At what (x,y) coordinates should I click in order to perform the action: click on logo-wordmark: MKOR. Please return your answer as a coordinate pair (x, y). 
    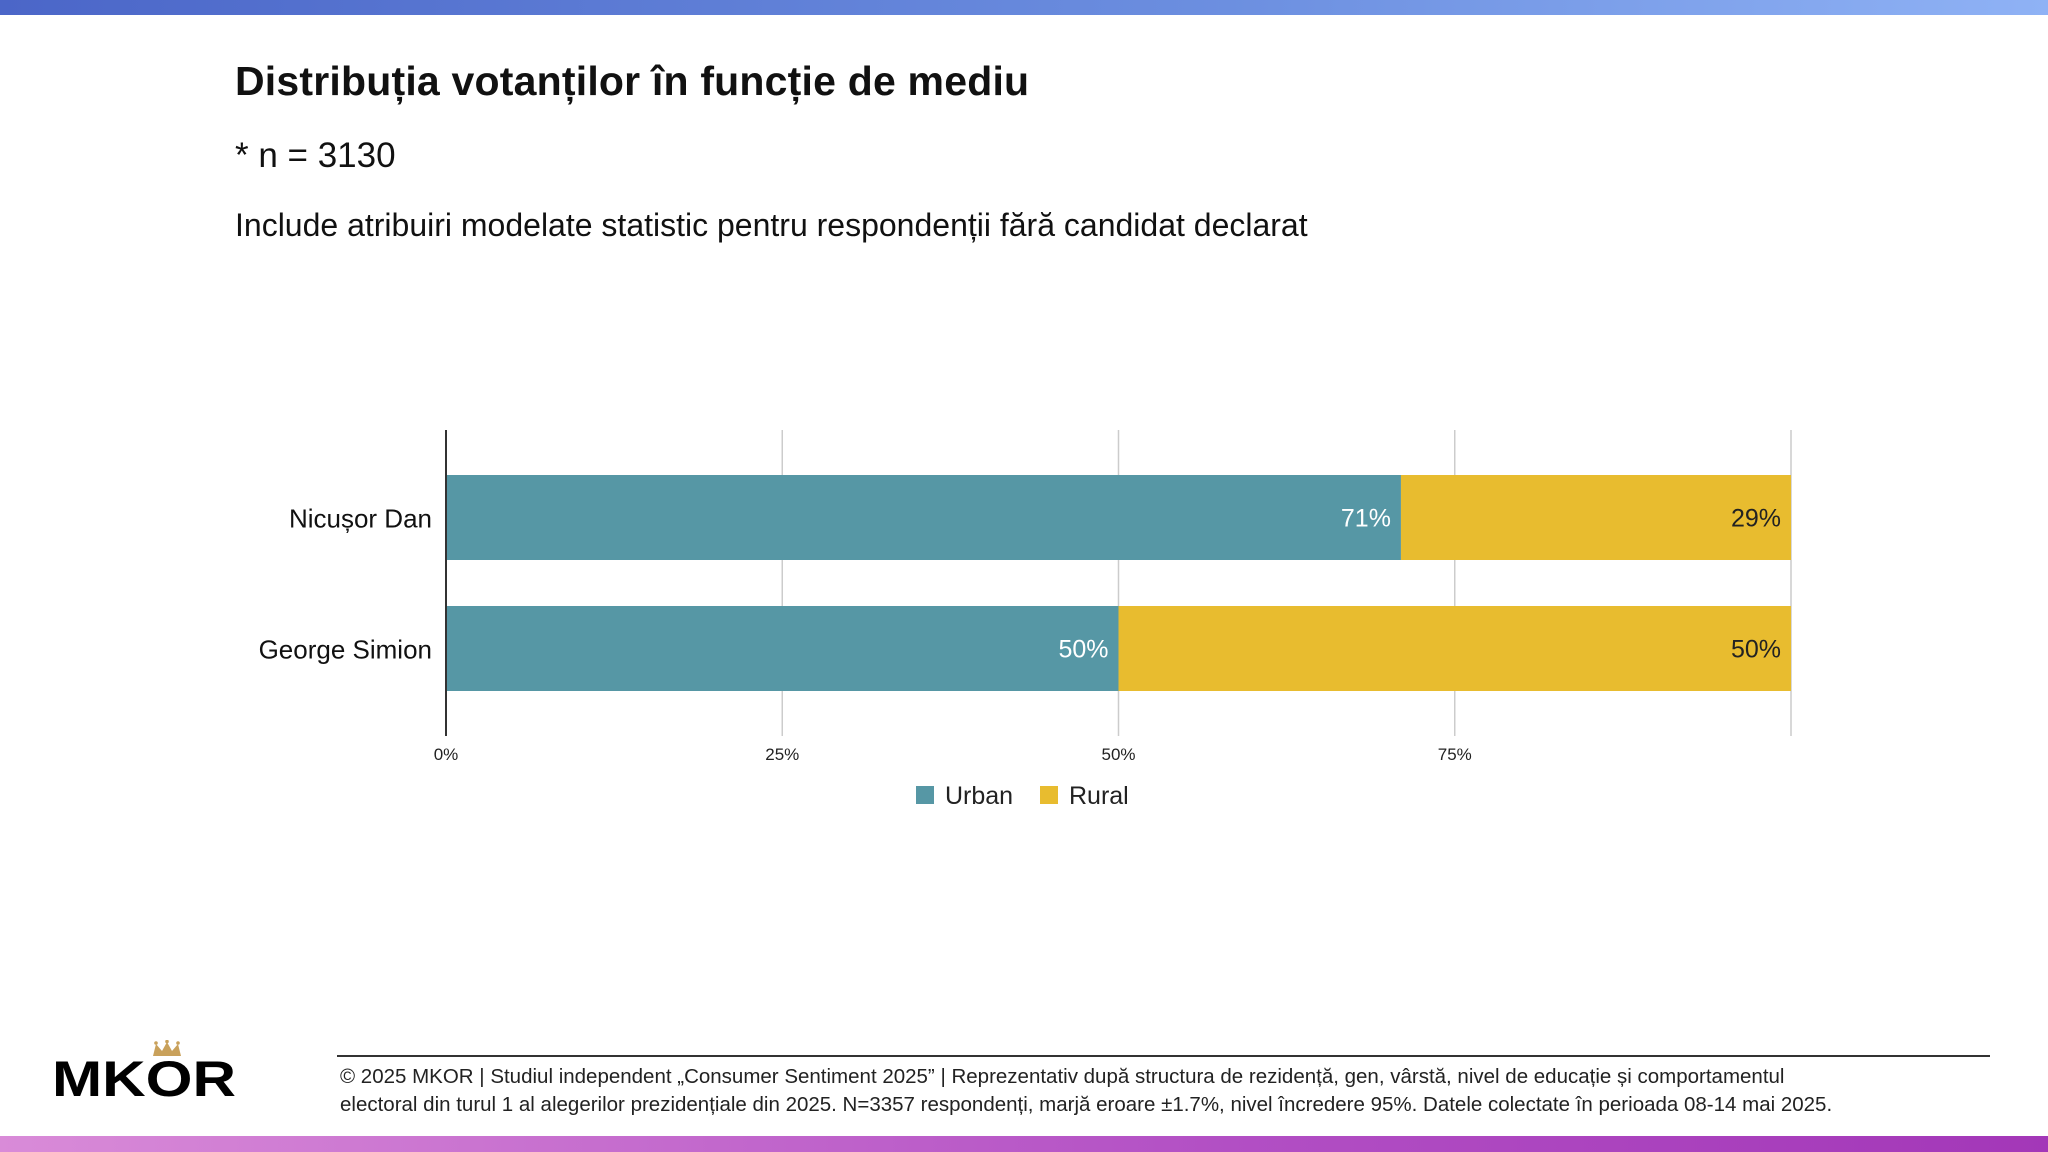
    Looking at the image, I should click on (144, 1075).